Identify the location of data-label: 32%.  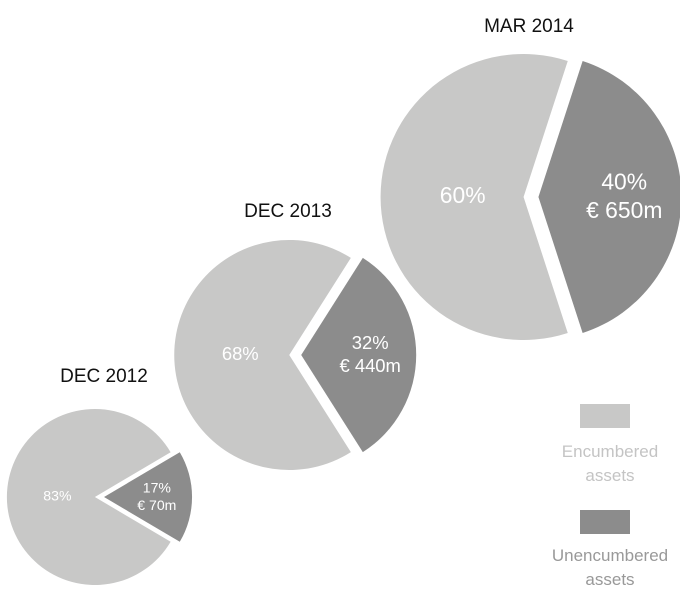
(370, 342).